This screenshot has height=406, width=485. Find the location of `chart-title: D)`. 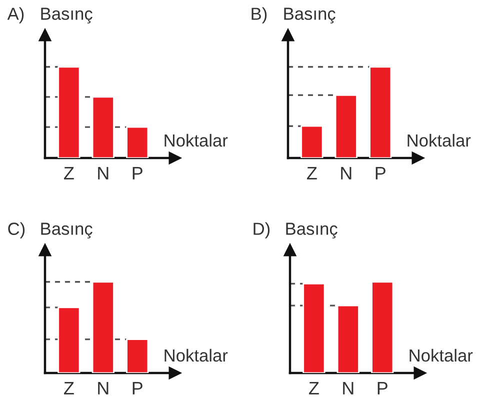

chart-title: D) is located at coordinates (262, 230).